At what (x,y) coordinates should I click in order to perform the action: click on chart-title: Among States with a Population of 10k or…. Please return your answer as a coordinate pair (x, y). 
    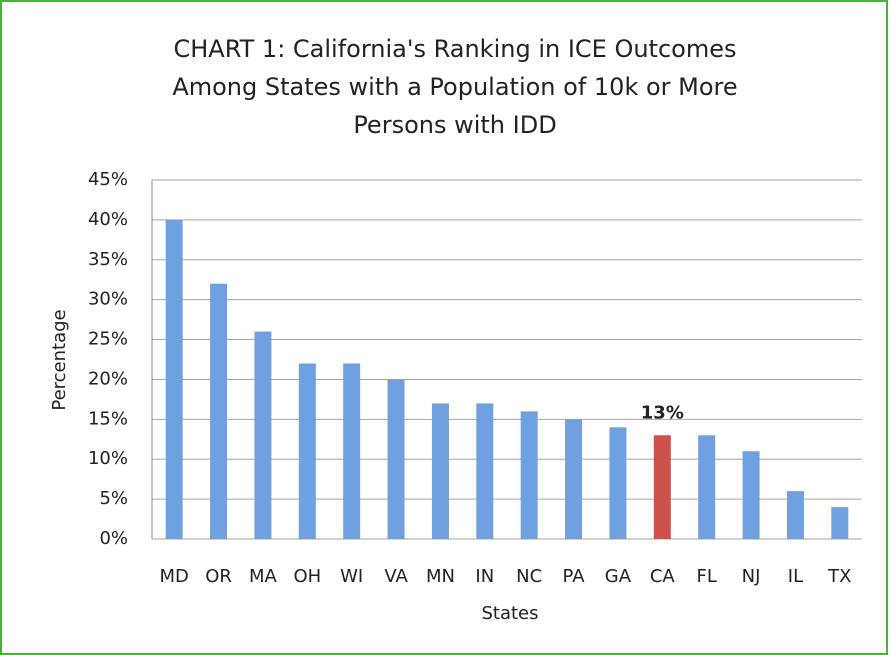
    Looking at the image, I should click on (454, 87).